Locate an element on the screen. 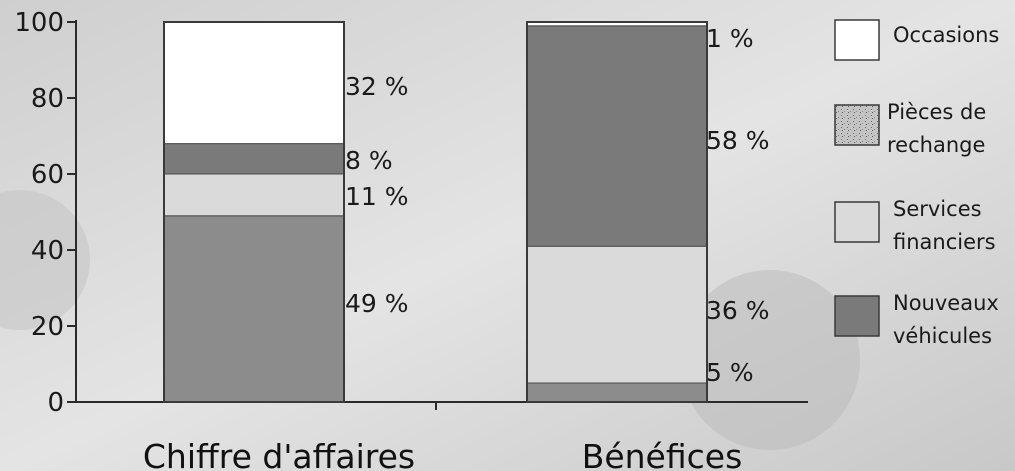 The width and height of the screenshot is (1015, 471). data-label: 1 % is located at coordinates (730, 38).